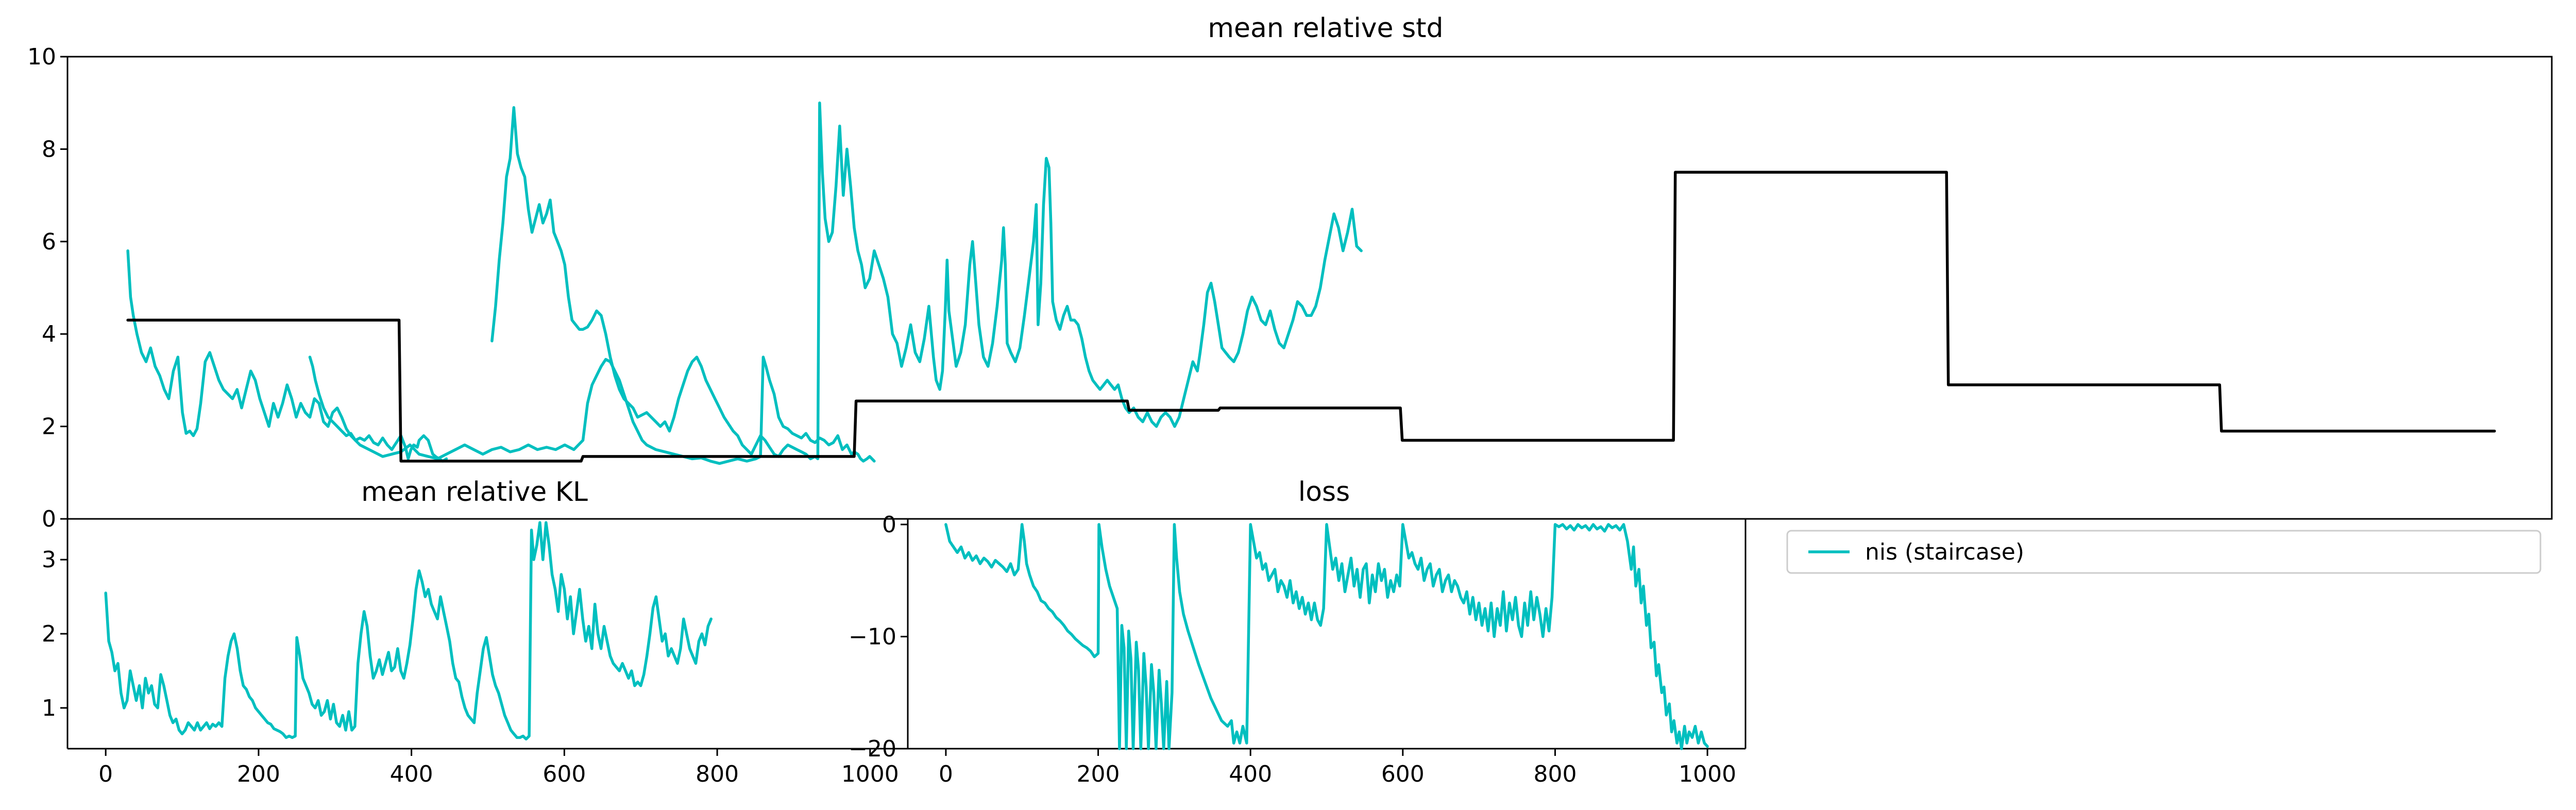  I want to click on loss-series-nis-line, so click(1326, 636).